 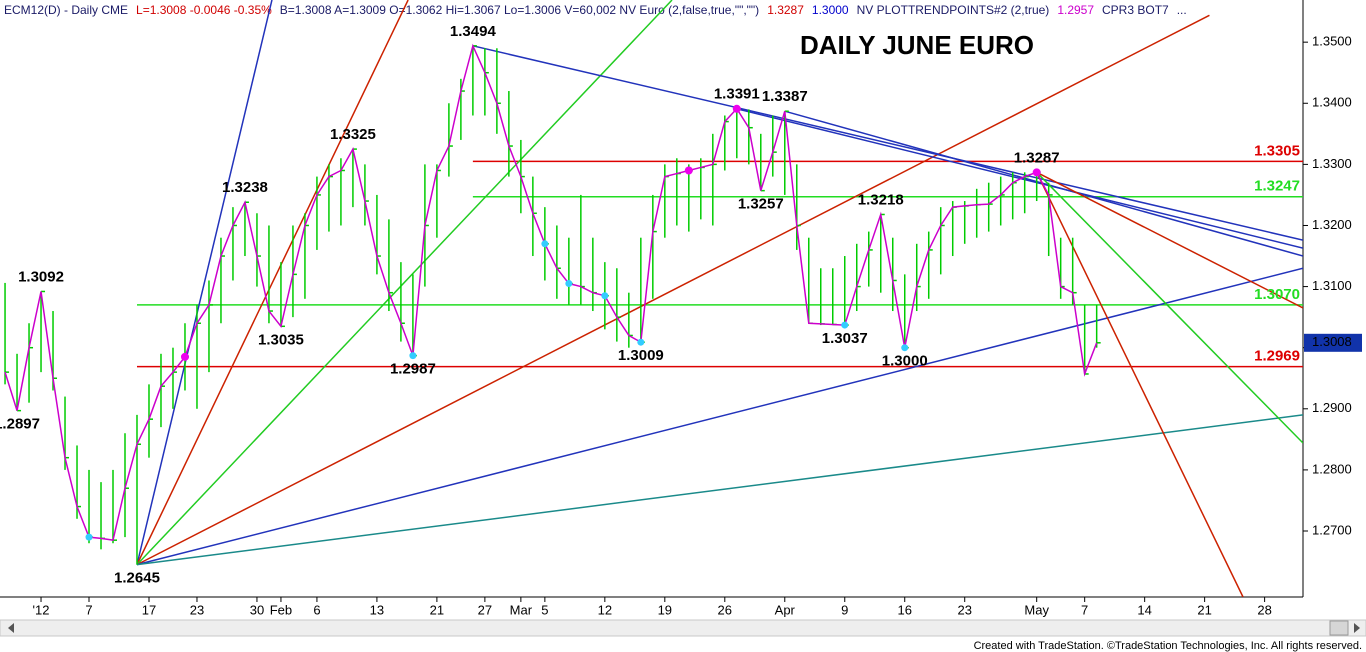 What do you see at coordinates (737, 94) in the screenshot?
I see `price-label: 1.3391` at bounding box center [737, 94].